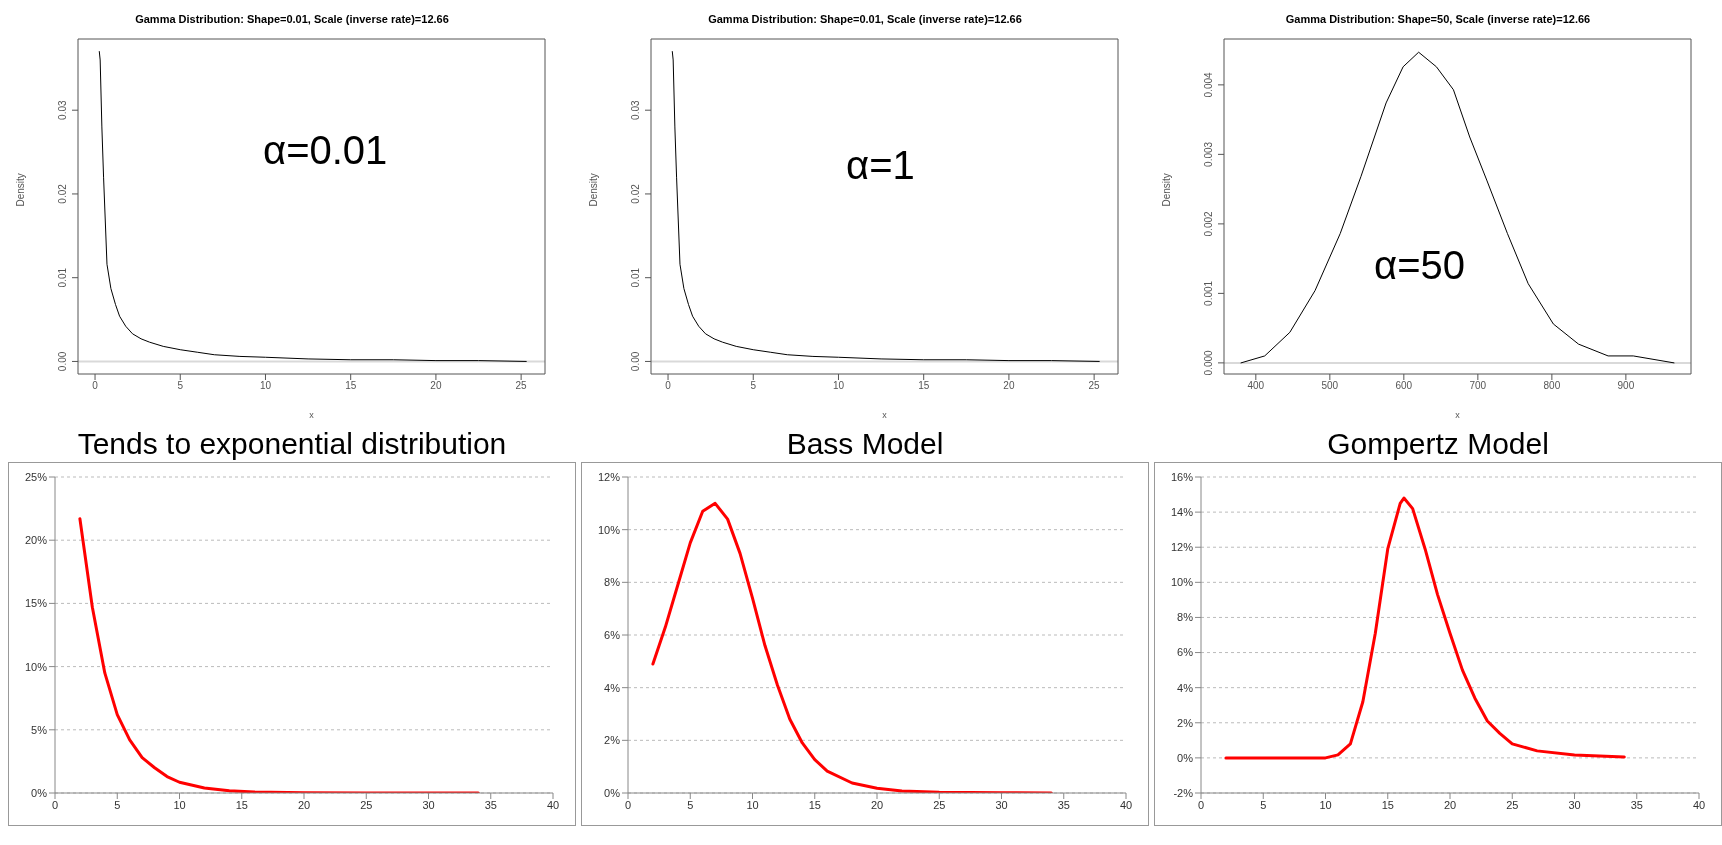 The width and height of the screenshot is (1722, 845). Describe the element at coordinates (36, 476) in the screenshot. I see `y-tick-label: 25%` at that location.